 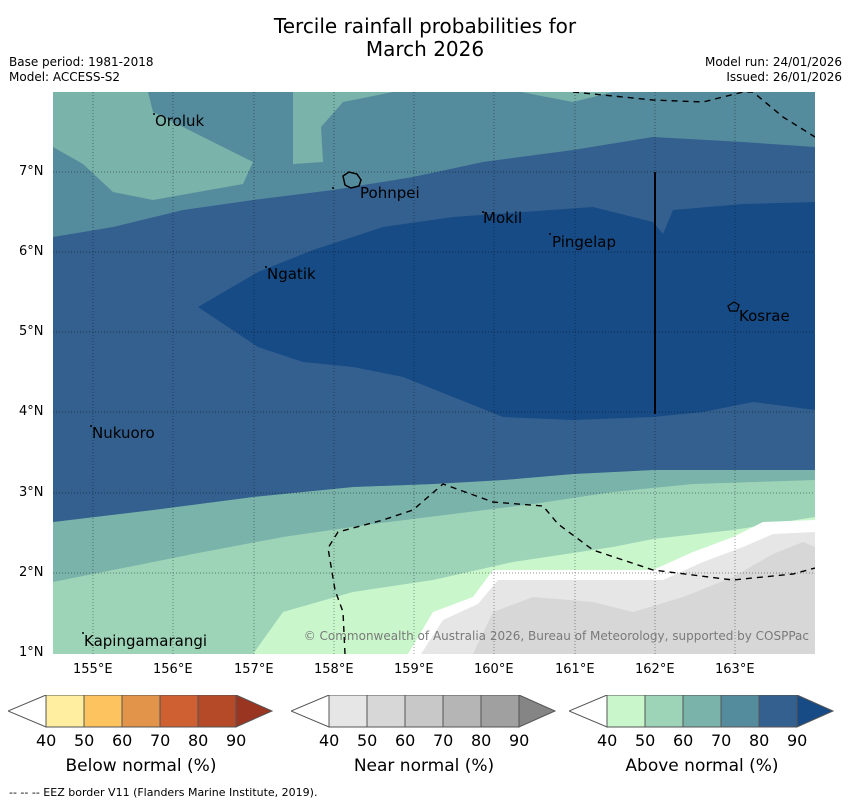 I want to click on legend-near-tick-60: 60, so click(x=405, y=740).